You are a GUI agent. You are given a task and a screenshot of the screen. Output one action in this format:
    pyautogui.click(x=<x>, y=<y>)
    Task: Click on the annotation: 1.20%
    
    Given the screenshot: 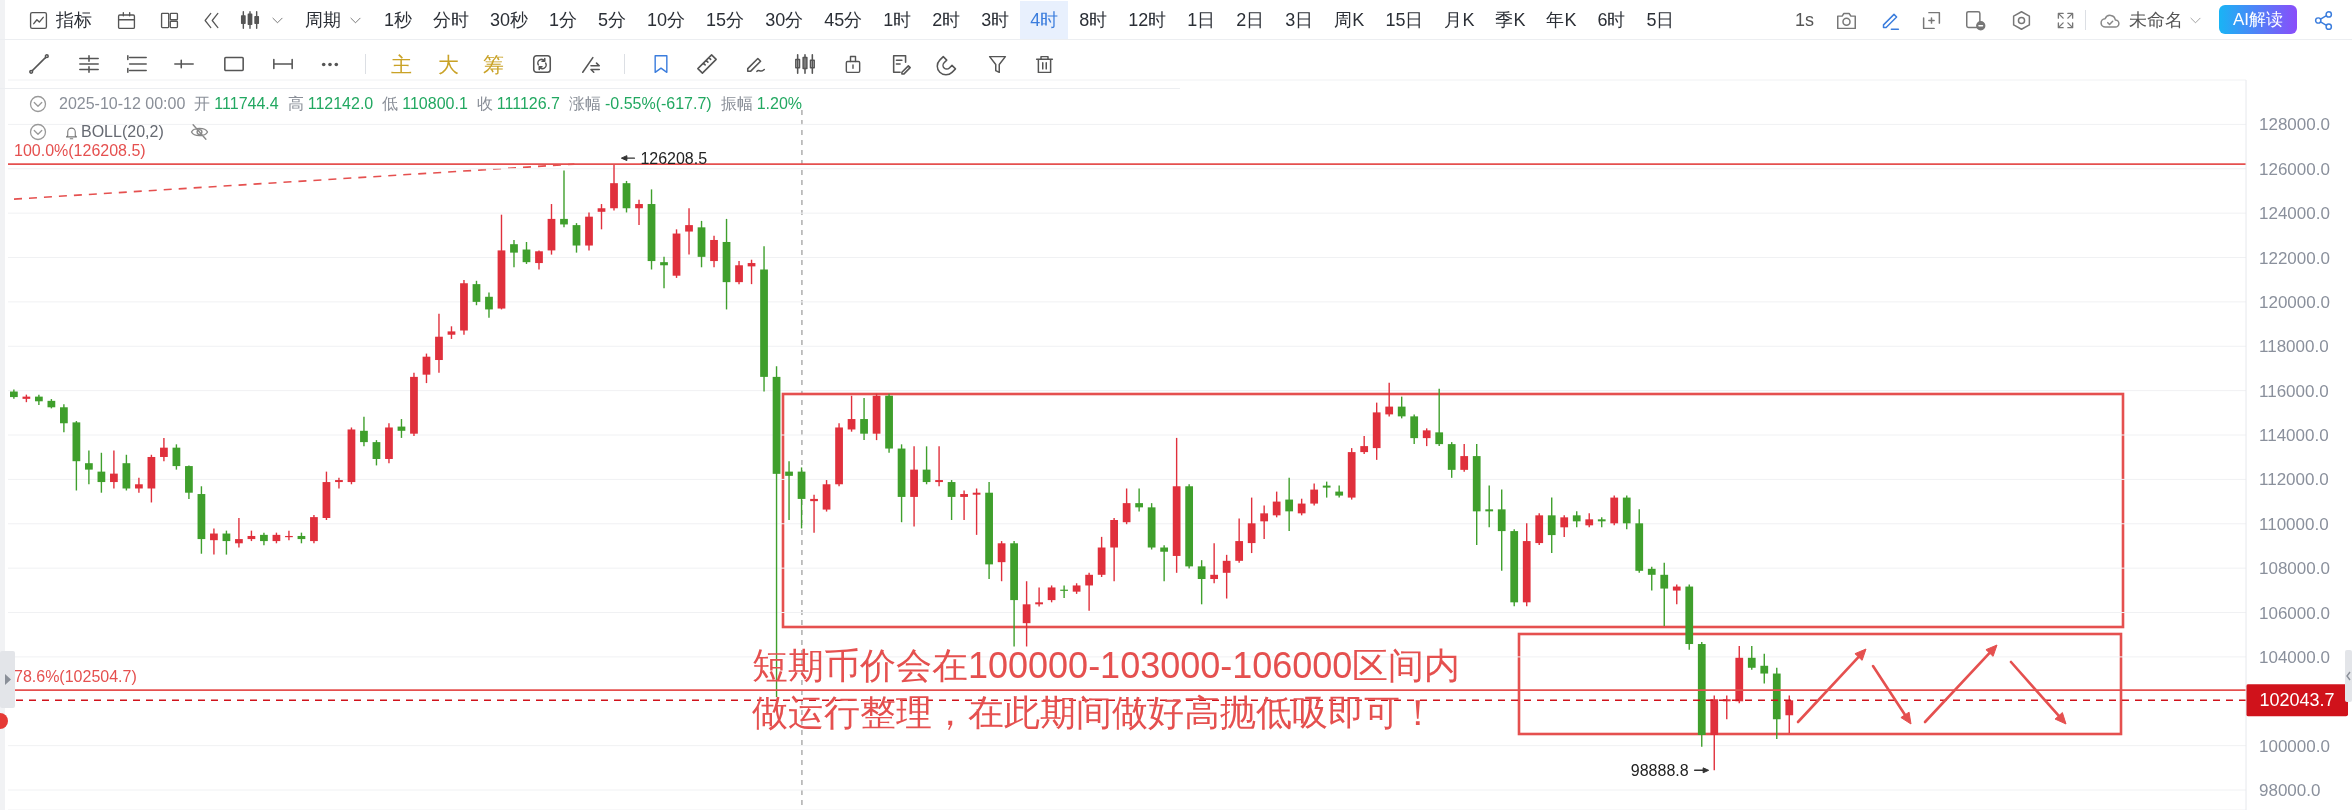 What is the action you would take?
    pyautogui.click(x=779, y=103)
    